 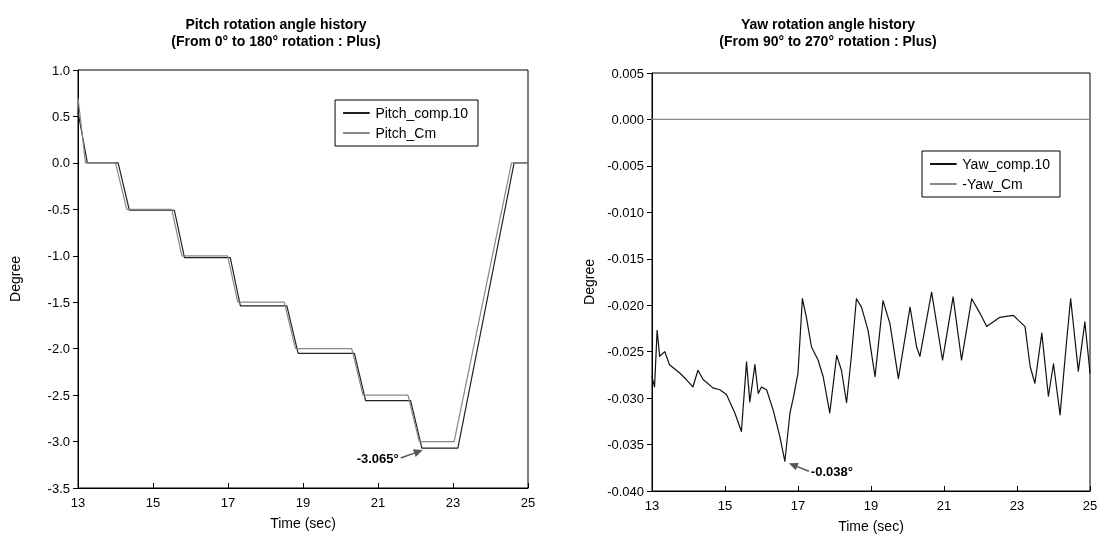 What do you see at coordinates (58, 488) in the screenshot?
I see `y-tick-label: -3.5` at bounding box center [58, 488].